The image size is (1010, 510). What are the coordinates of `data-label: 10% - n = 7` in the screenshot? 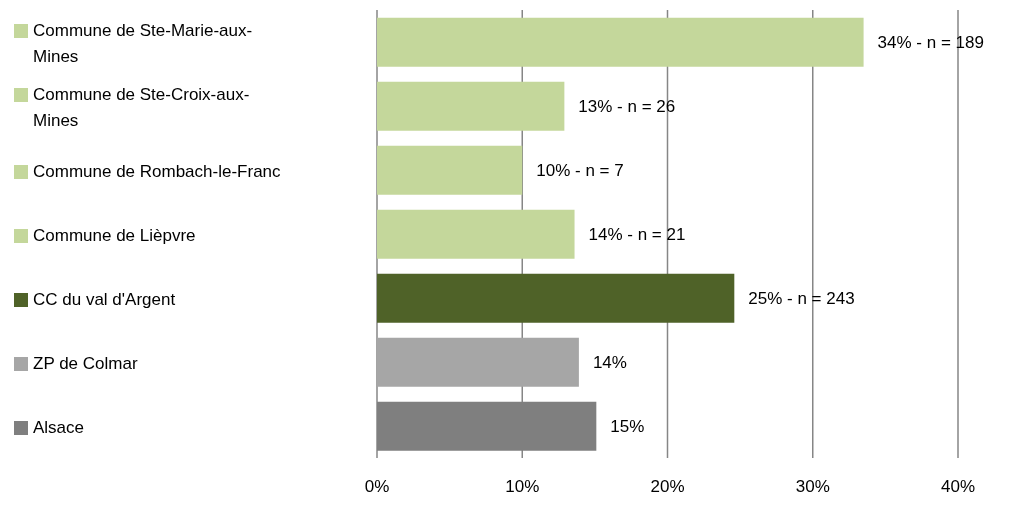 It's located at (580, 171).